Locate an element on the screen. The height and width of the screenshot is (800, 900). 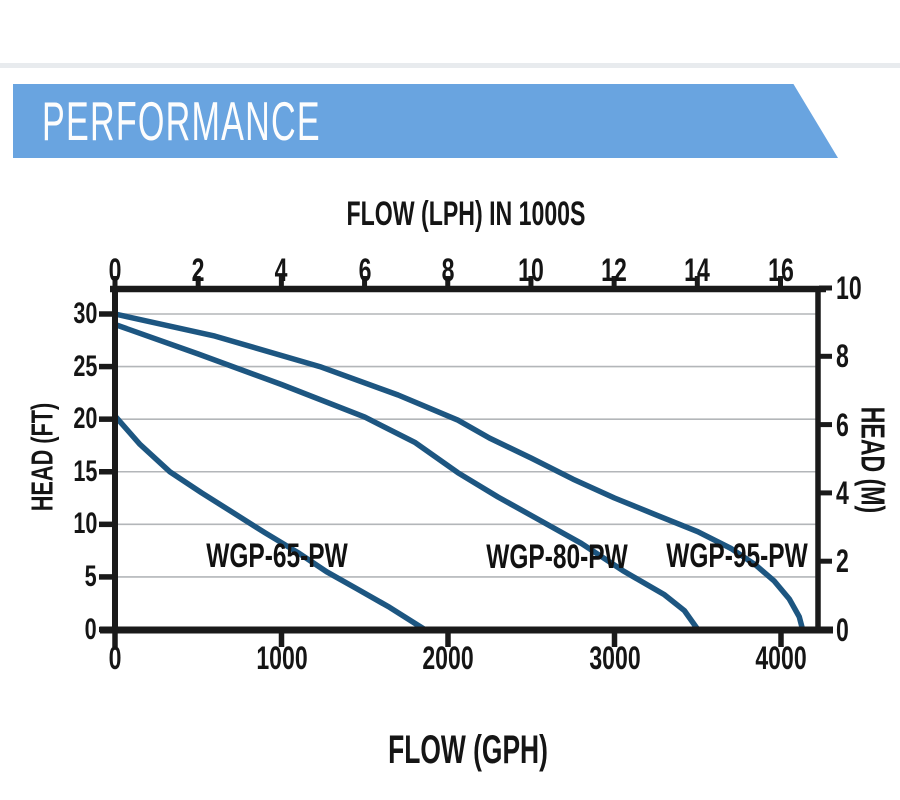
bottom-axis-tick-label: 1000 is located at coordinates (281, 658).